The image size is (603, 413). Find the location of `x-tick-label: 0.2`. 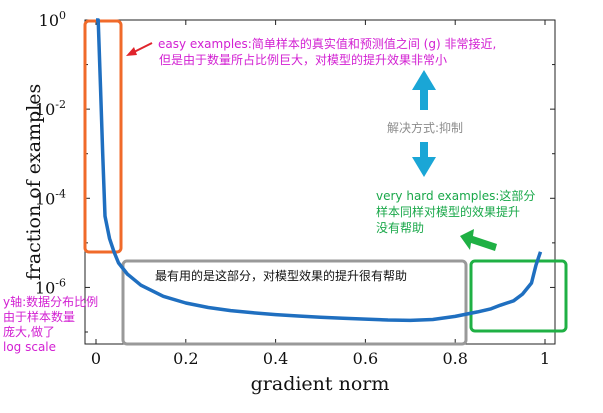

x-tick-label: 0.2 is located at coordinates (185, 358).